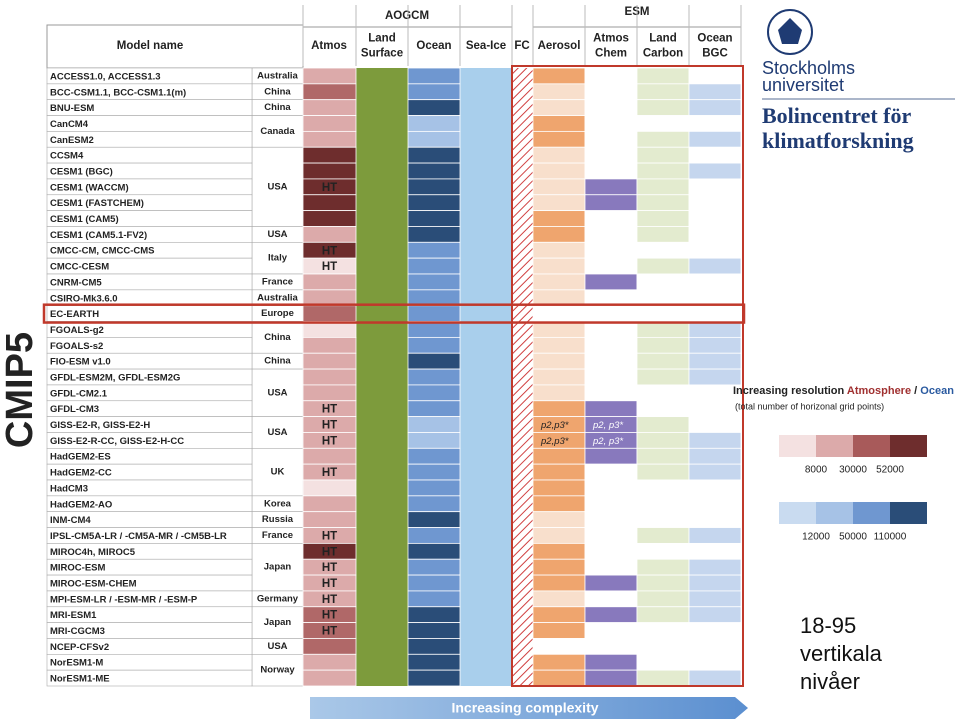  I want to click on model-name: NCEP-CFSv2, so click(79, 647).